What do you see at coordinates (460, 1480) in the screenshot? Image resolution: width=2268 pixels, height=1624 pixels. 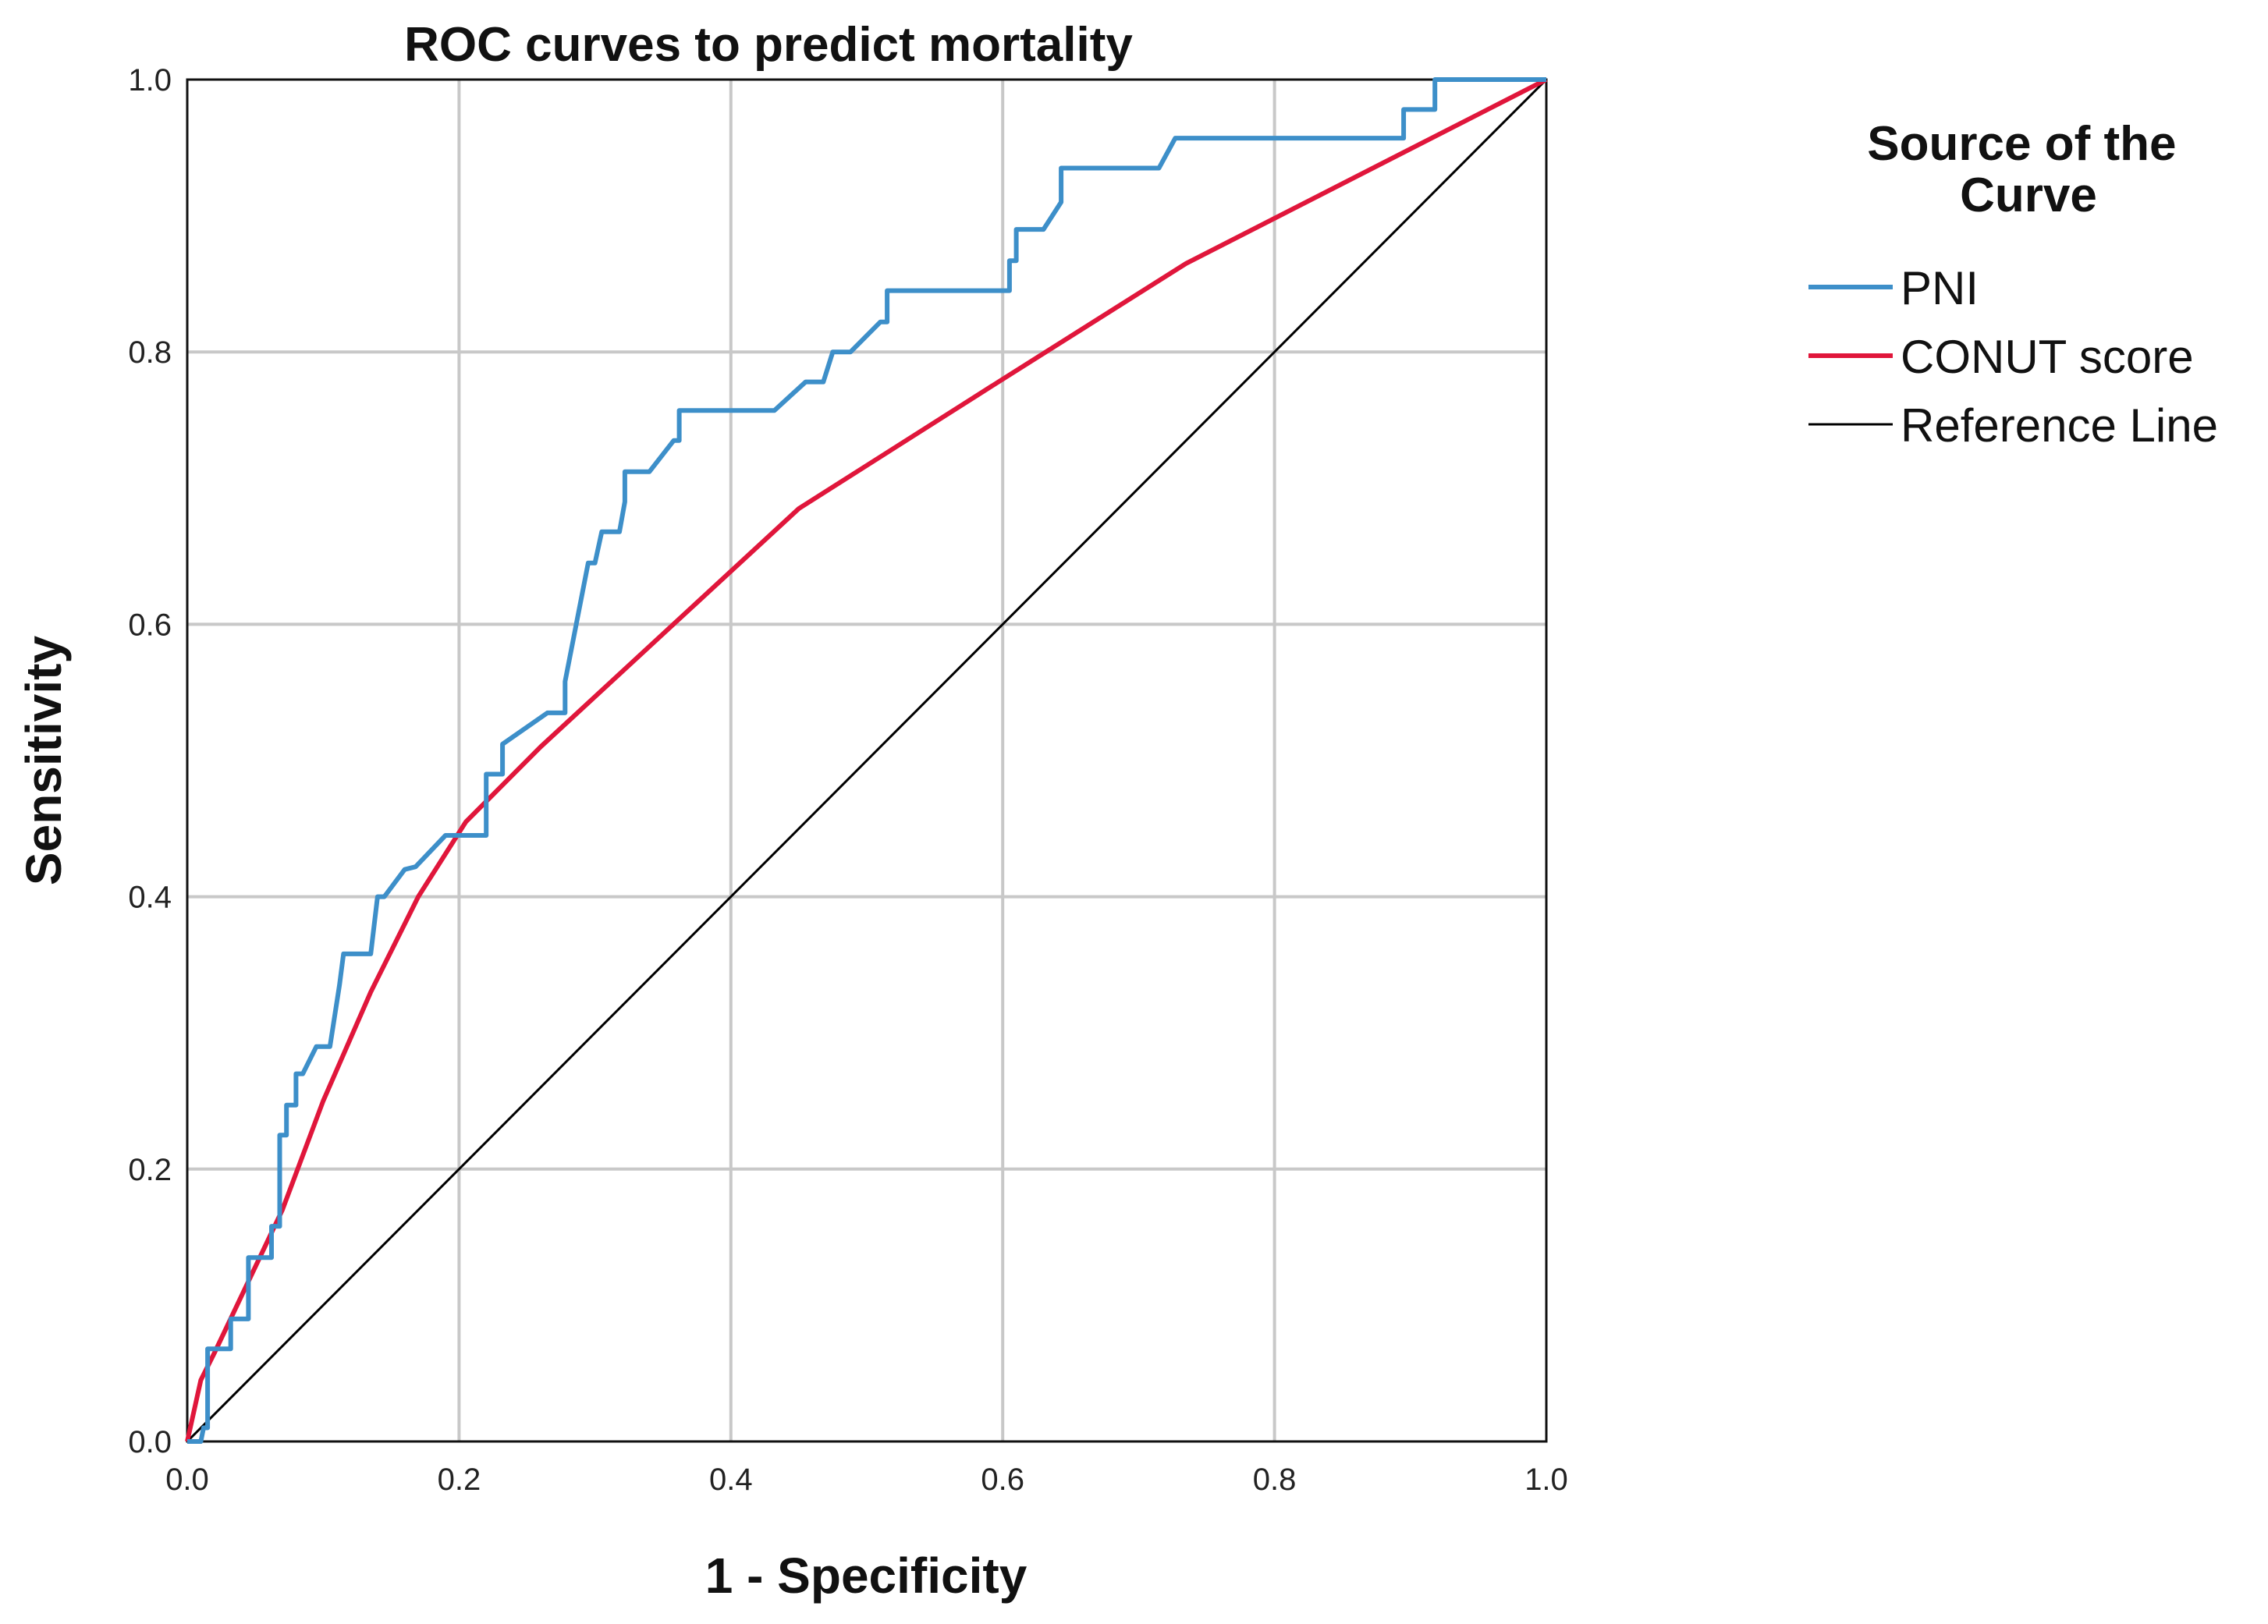 I see `x-tick-label: 0.2` at bounding box center [460, 1480].